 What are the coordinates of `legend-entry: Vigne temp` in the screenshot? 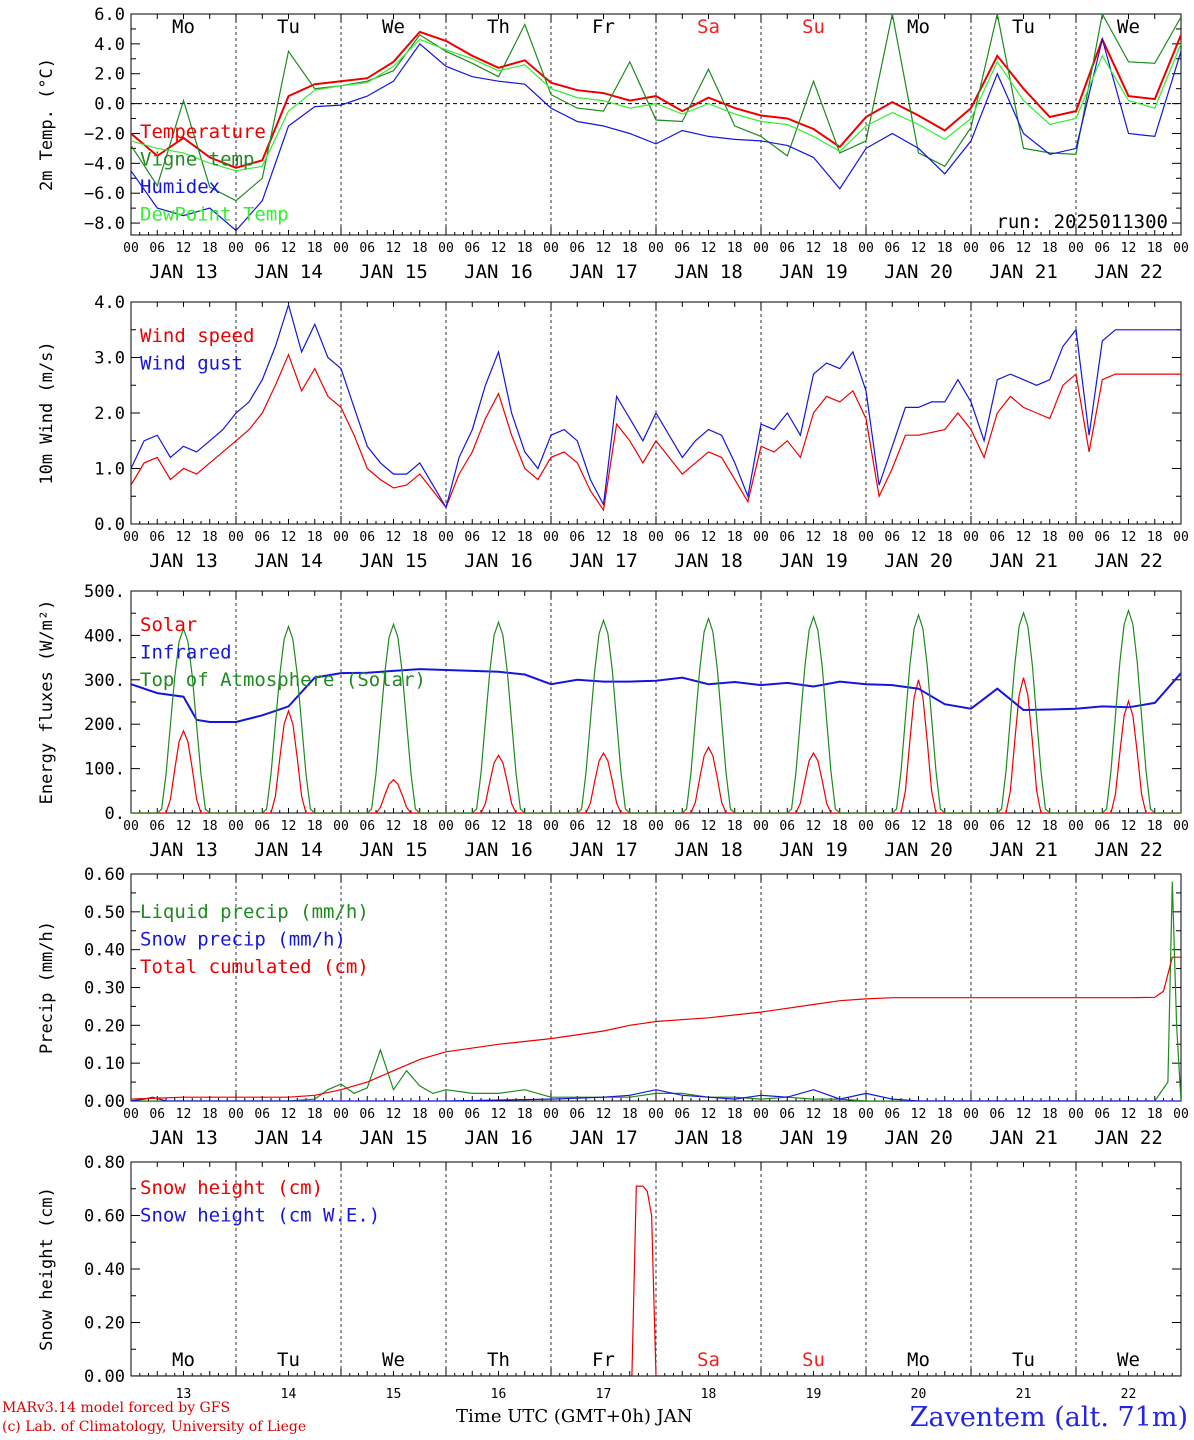 It's located at (197, 160).